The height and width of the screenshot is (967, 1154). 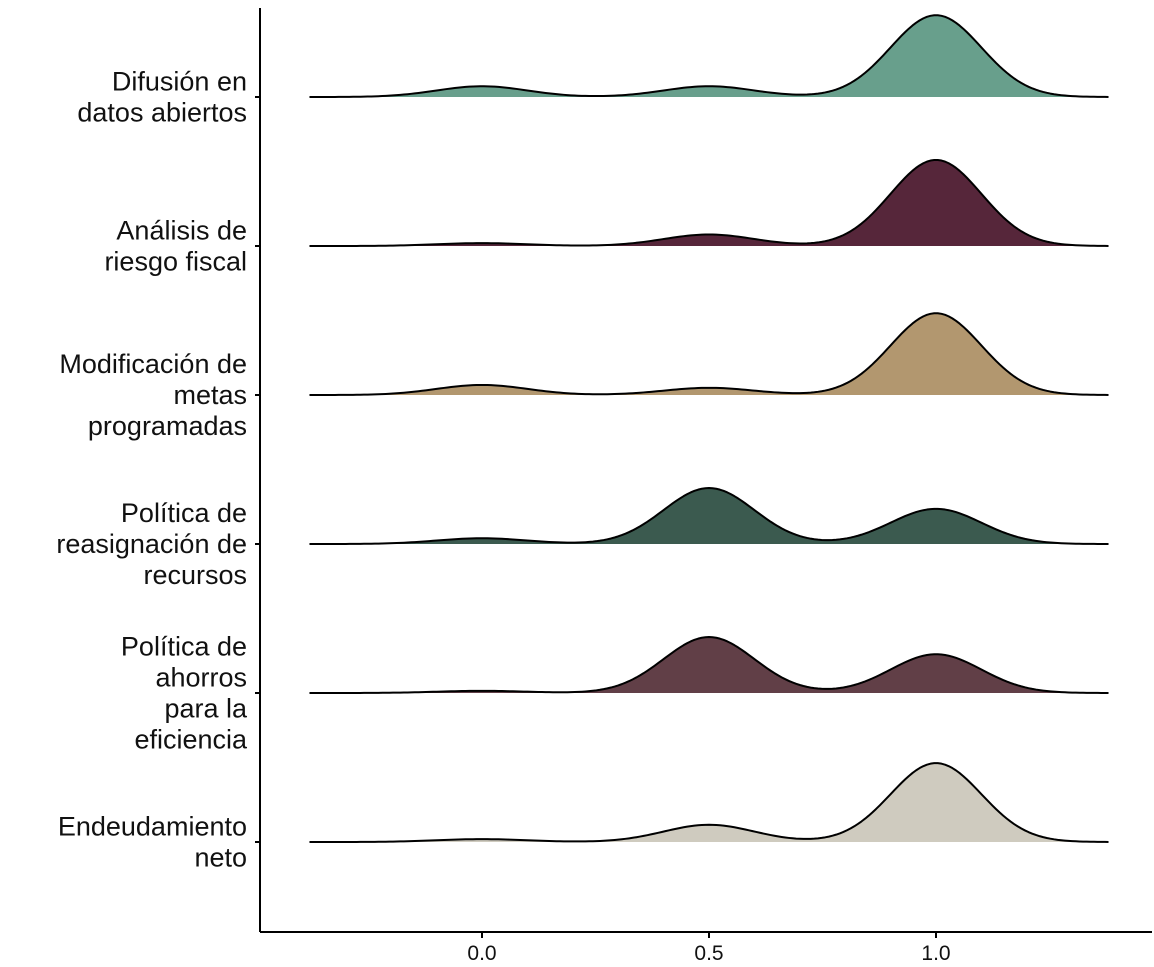 What do you see at coordinates (708, 953) in the screenshot?
I see `x-tick-label: 0.5` at bounding box center [708, 953].